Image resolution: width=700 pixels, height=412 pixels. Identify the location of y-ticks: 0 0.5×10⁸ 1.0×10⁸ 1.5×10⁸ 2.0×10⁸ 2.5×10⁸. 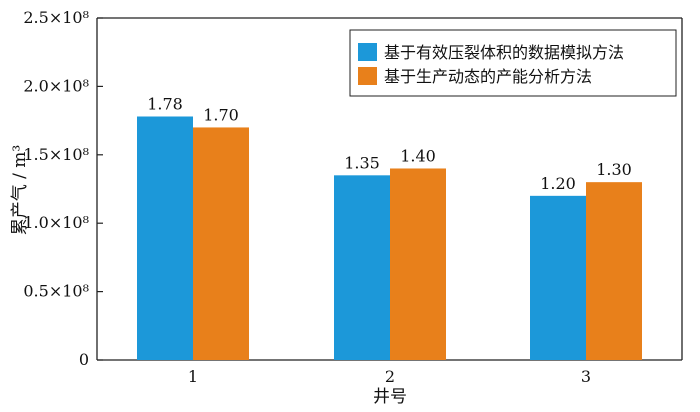
(63, 188).